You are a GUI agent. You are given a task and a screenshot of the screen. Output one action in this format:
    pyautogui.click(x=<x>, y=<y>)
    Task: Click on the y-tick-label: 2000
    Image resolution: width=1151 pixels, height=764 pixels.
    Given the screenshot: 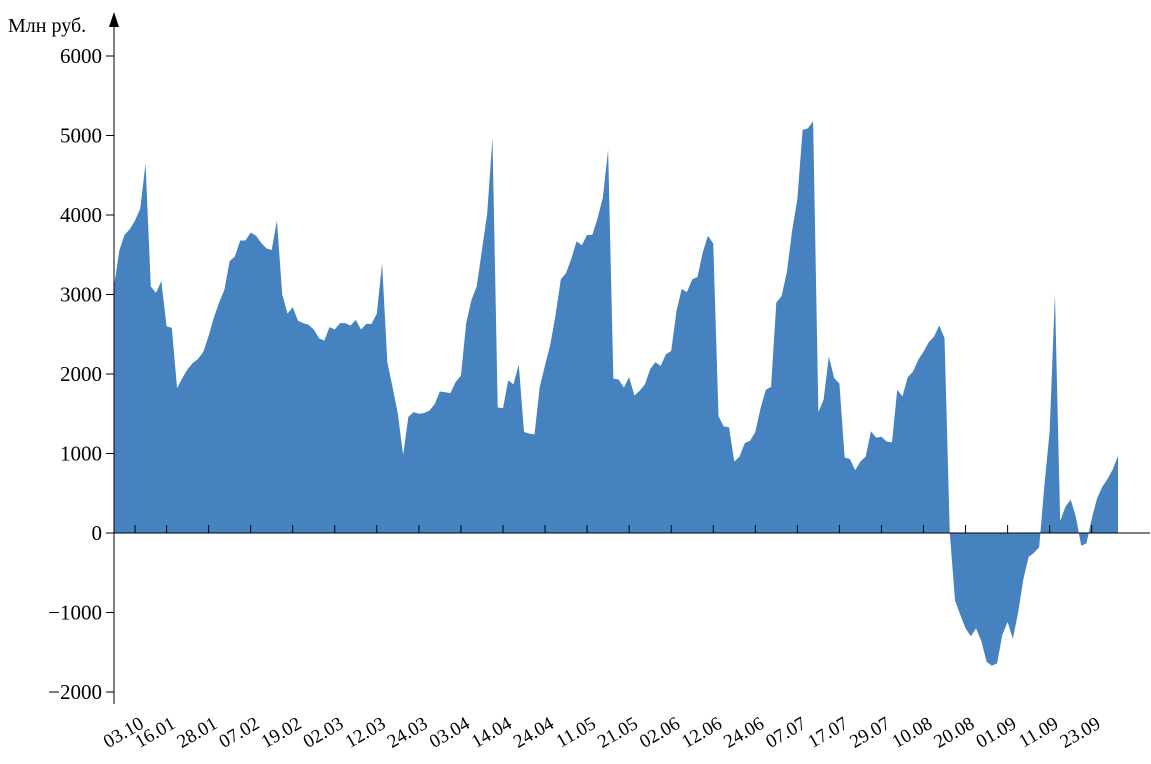 What is the action you would take?
    pyautogui.click(x=81, y=374)
    